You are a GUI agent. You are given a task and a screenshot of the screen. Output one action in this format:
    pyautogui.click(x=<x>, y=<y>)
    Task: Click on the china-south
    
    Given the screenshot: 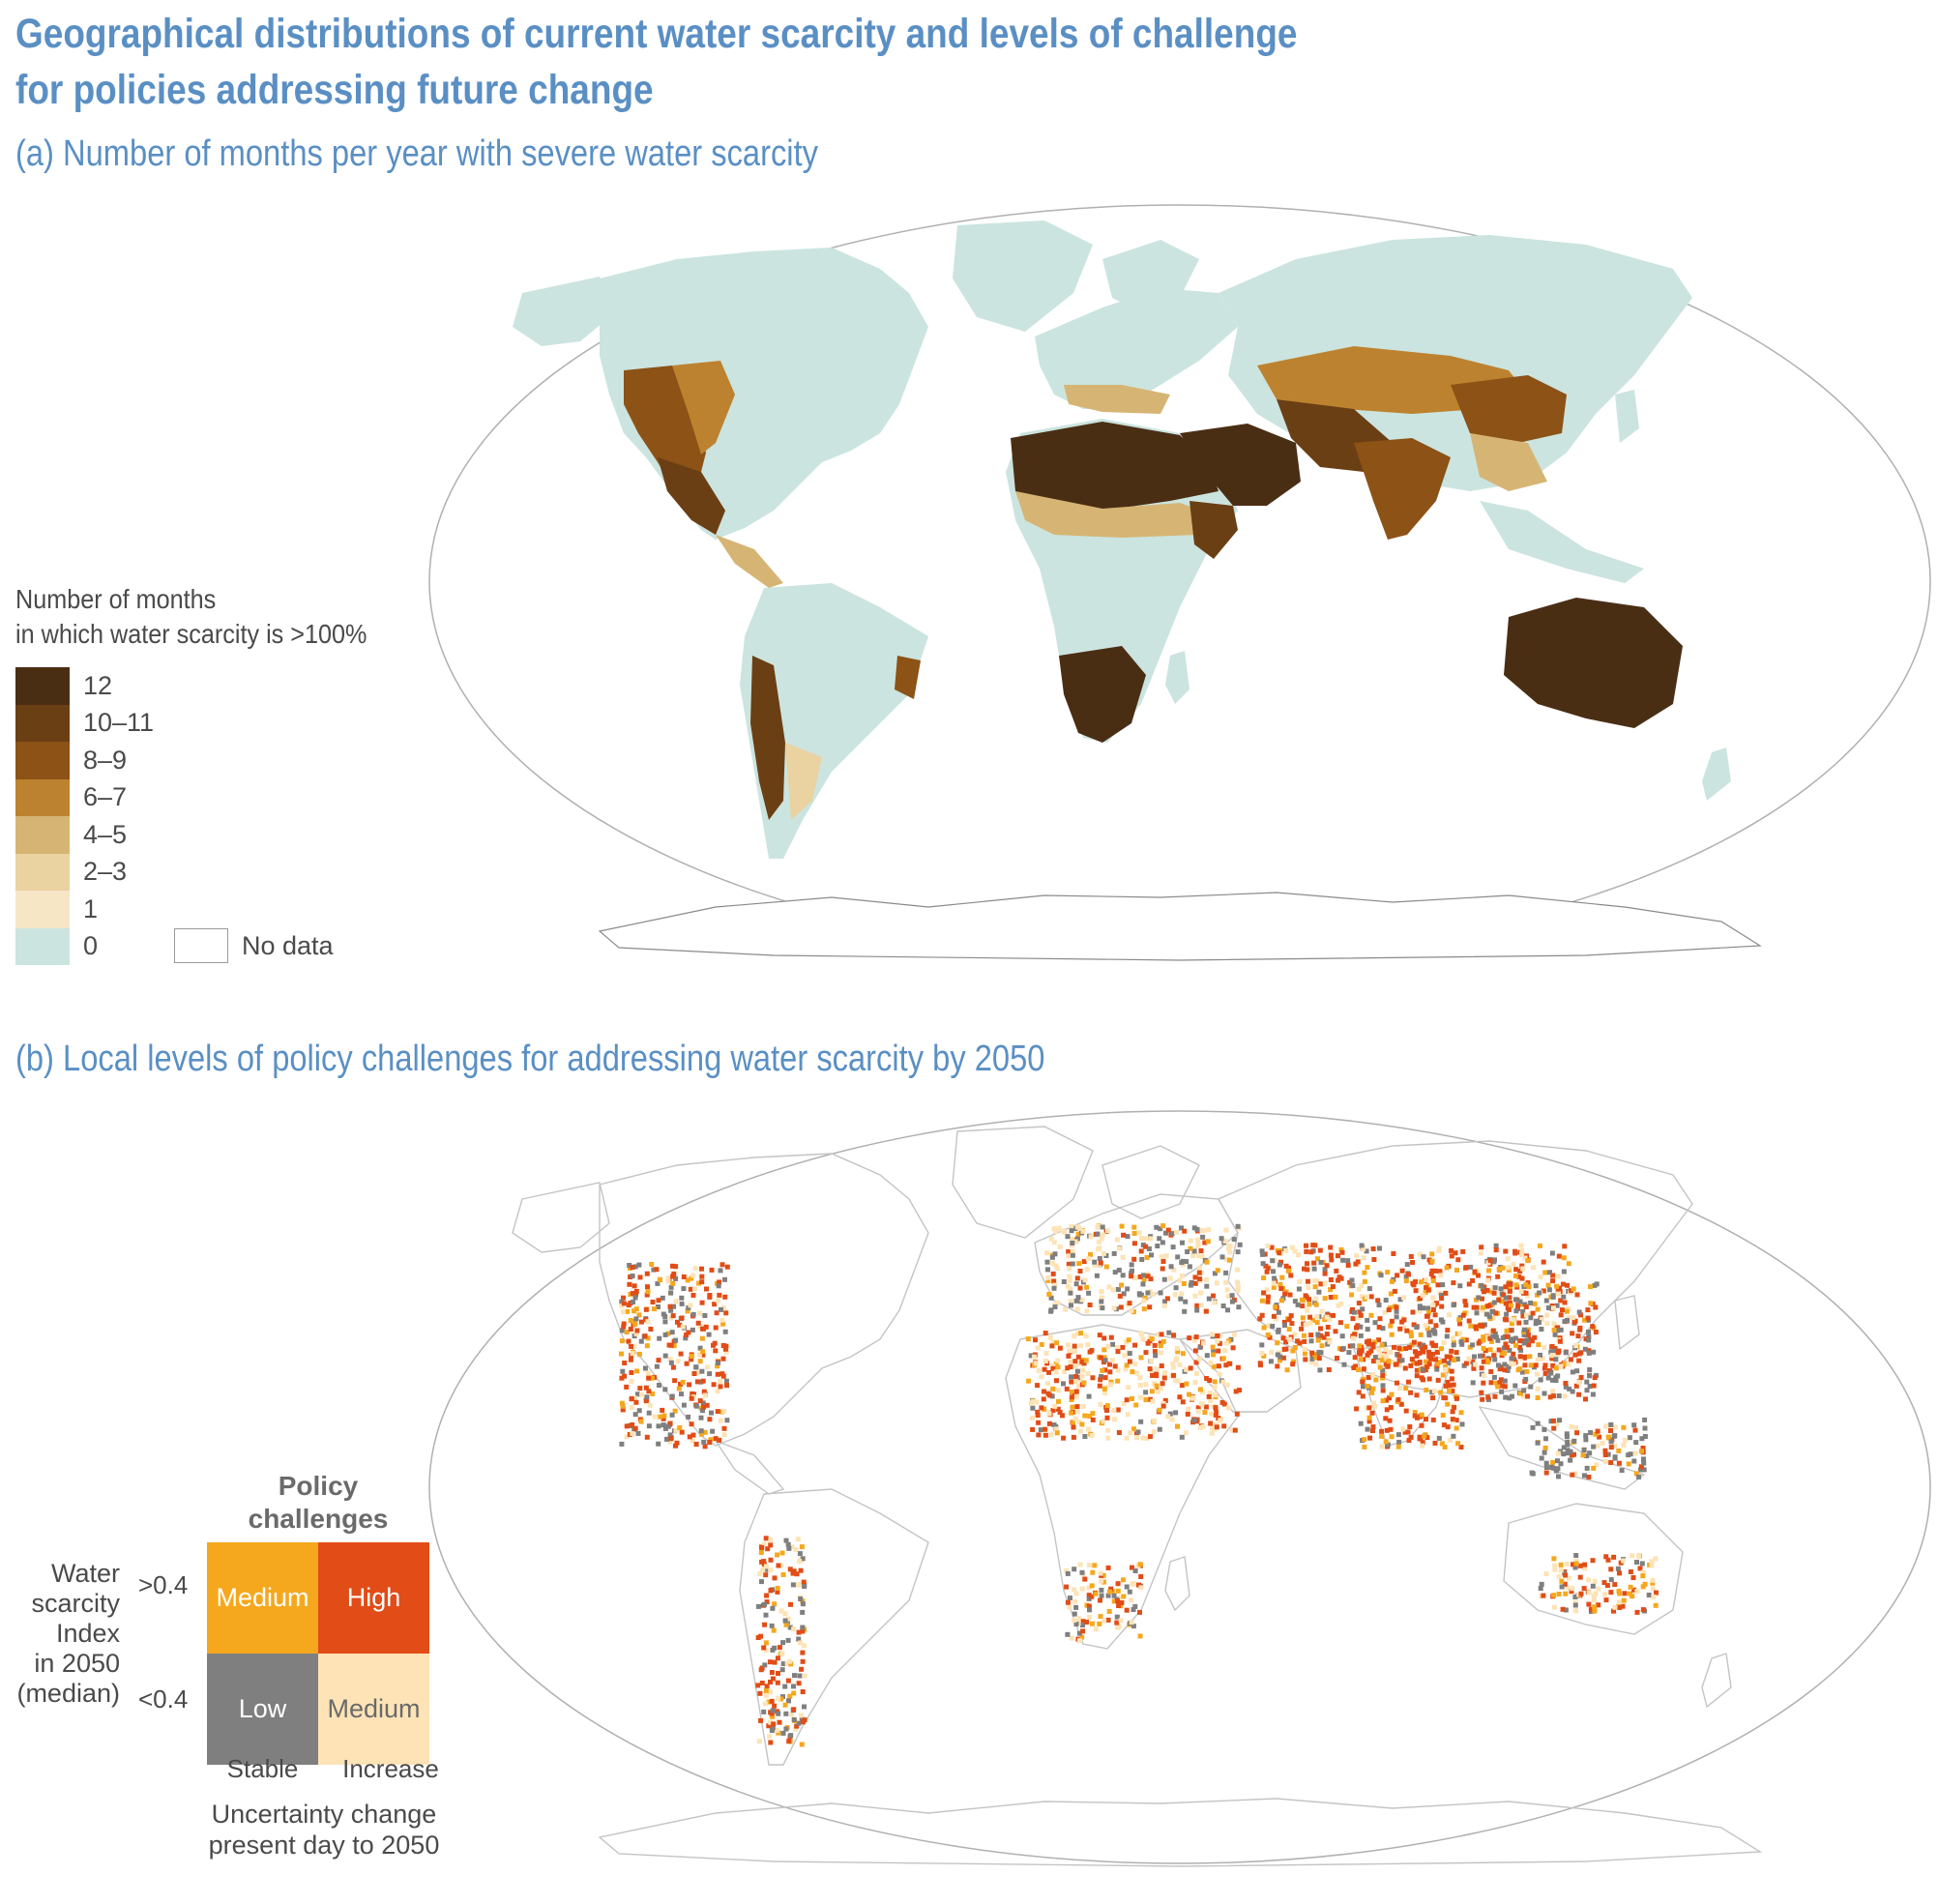 What is the action you would take?
    pyautogui.click(x=1508, y=462)
    